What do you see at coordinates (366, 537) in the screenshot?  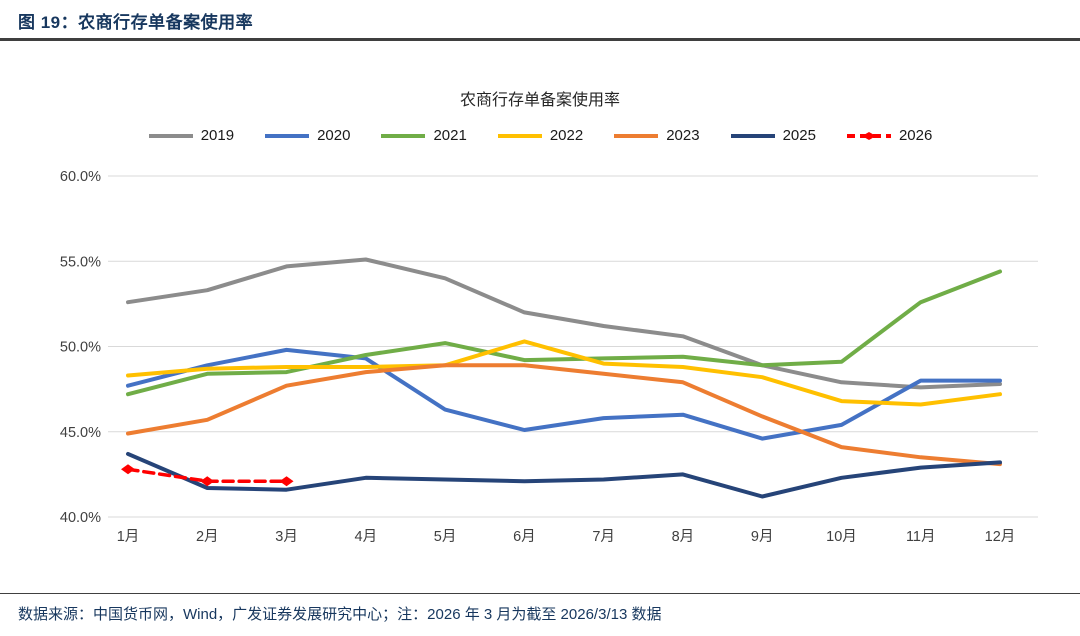 I see `x-axis-tick-label: 4月` at bounding box center [366, 537].